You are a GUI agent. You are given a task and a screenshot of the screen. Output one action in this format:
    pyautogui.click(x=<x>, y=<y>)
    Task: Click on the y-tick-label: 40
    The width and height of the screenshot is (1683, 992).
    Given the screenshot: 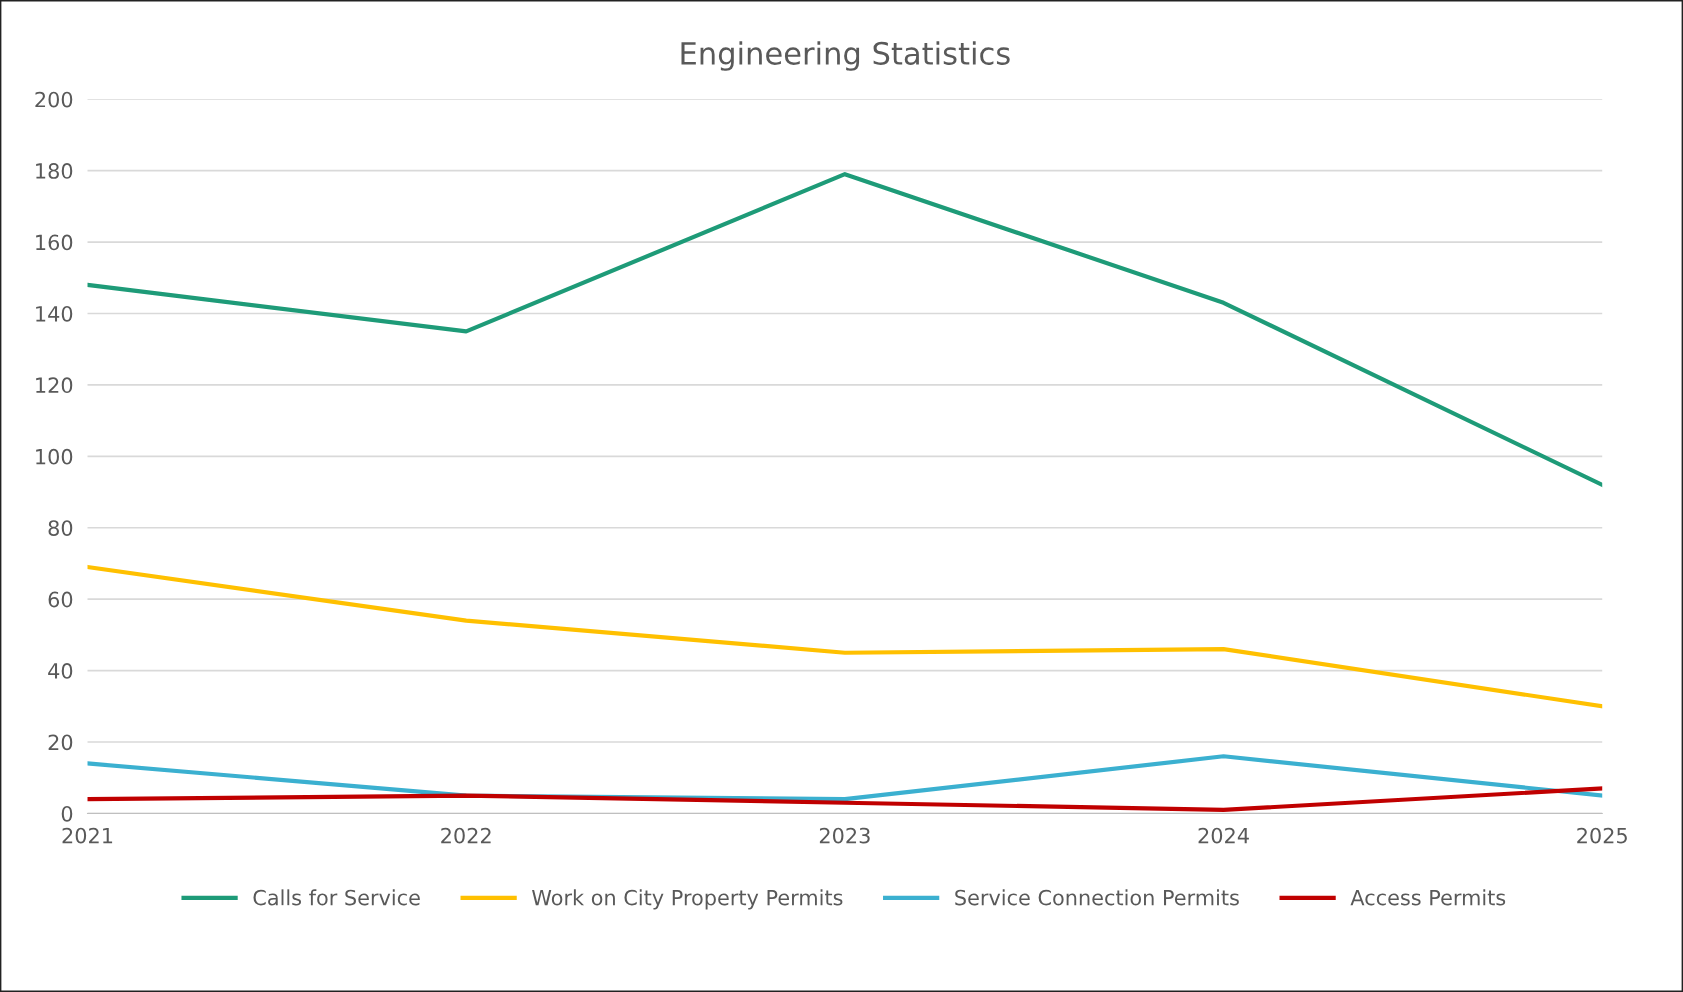 What is the action you would take?
    pyautogui.click(x=60, y=671)
    